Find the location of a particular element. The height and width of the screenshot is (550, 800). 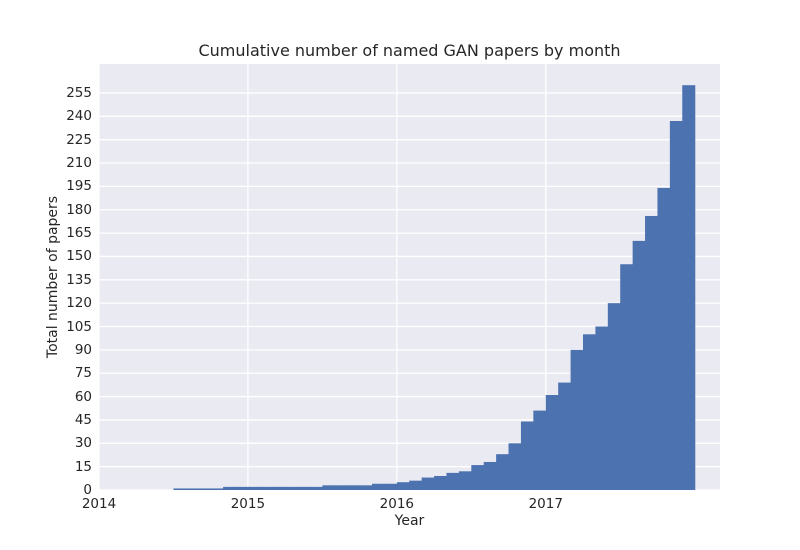

x-axis-label: Year is located at coordinates (409, 521).